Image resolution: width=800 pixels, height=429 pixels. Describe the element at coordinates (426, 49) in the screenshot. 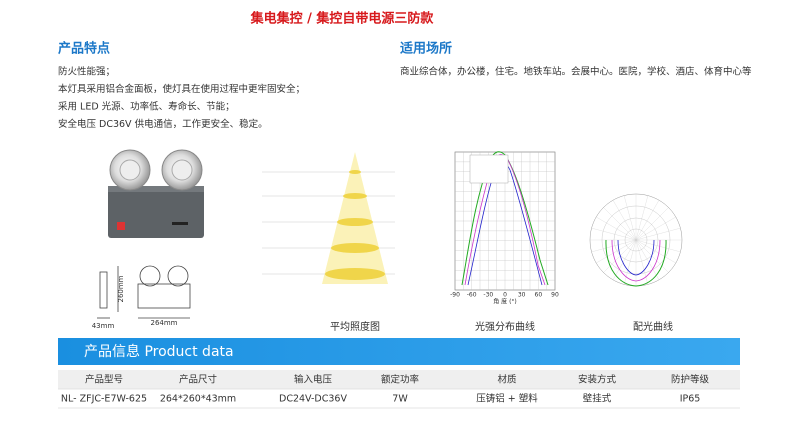

I see `section-heading: 适用场所` at that location.